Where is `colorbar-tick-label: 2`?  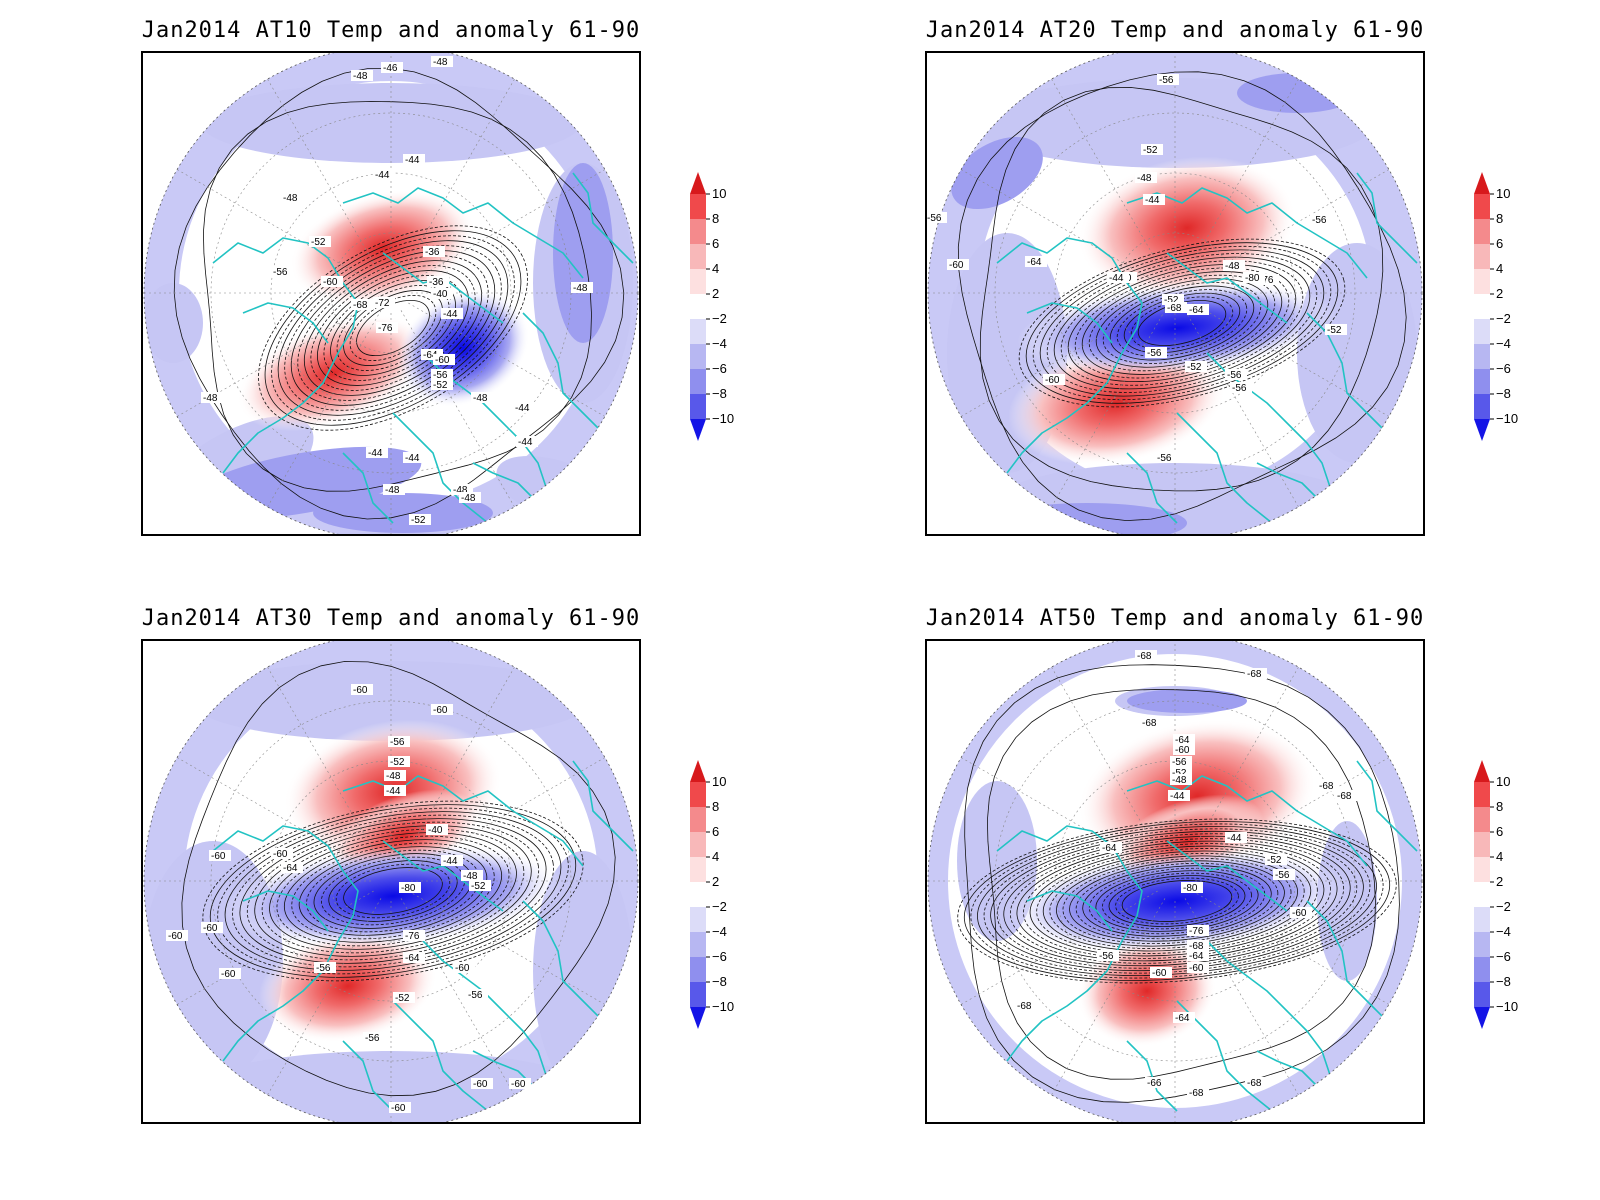
colorbar-tick-label: 2 is located at coordinates (715, 293).